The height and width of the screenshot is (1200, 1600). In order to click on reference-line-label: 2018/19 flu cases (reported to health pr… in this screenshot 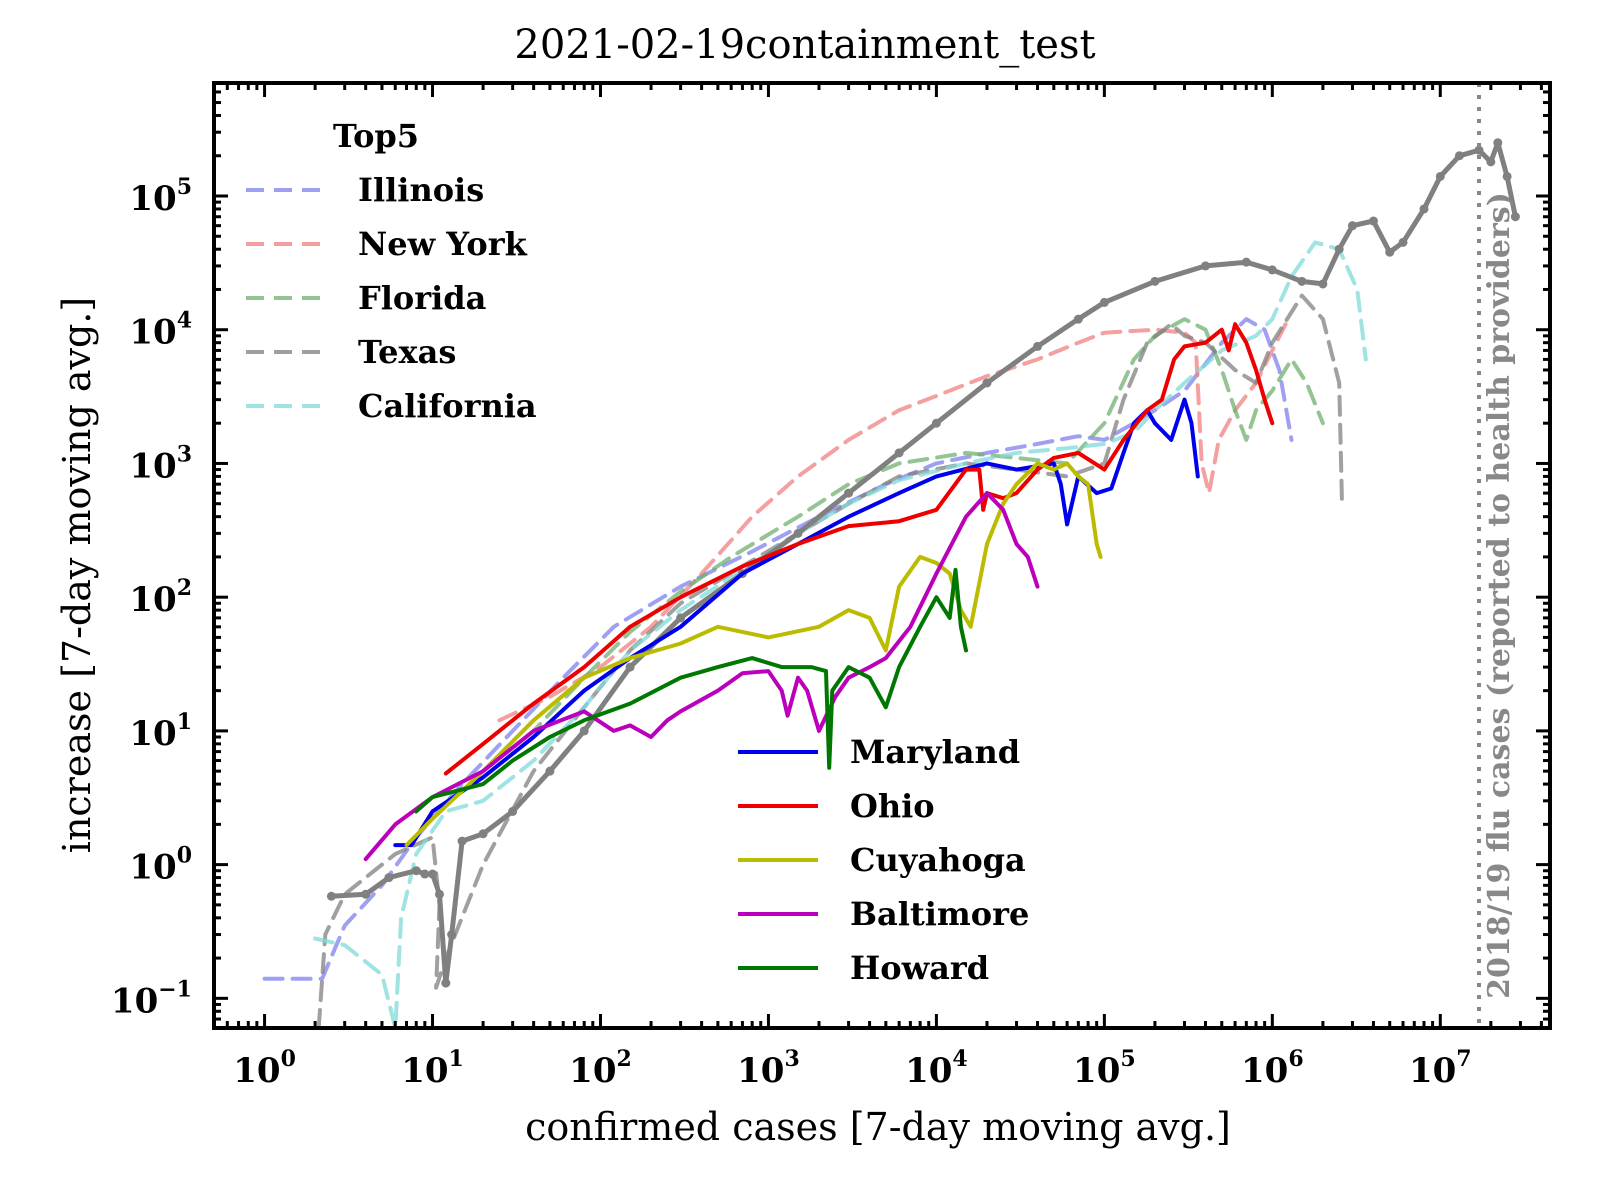, I will do `click(1499, 595)`.